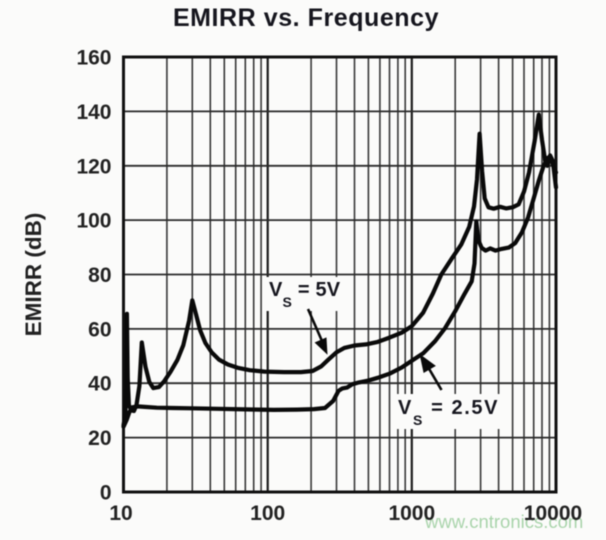 This screenshot has width=606, height=540. What do you see at coordinates (503, 521) in the screenshot?
I see `svg-text: www.cntronics.com` at bounding box center [503, 521].